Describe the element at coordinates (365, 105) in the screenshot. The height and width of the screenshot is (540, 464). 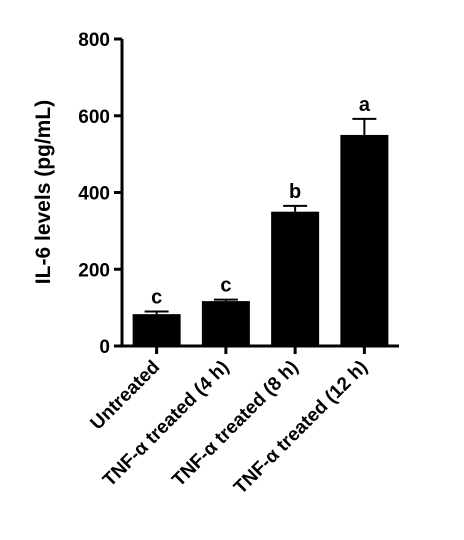
I see `significance-label: a` at that location.